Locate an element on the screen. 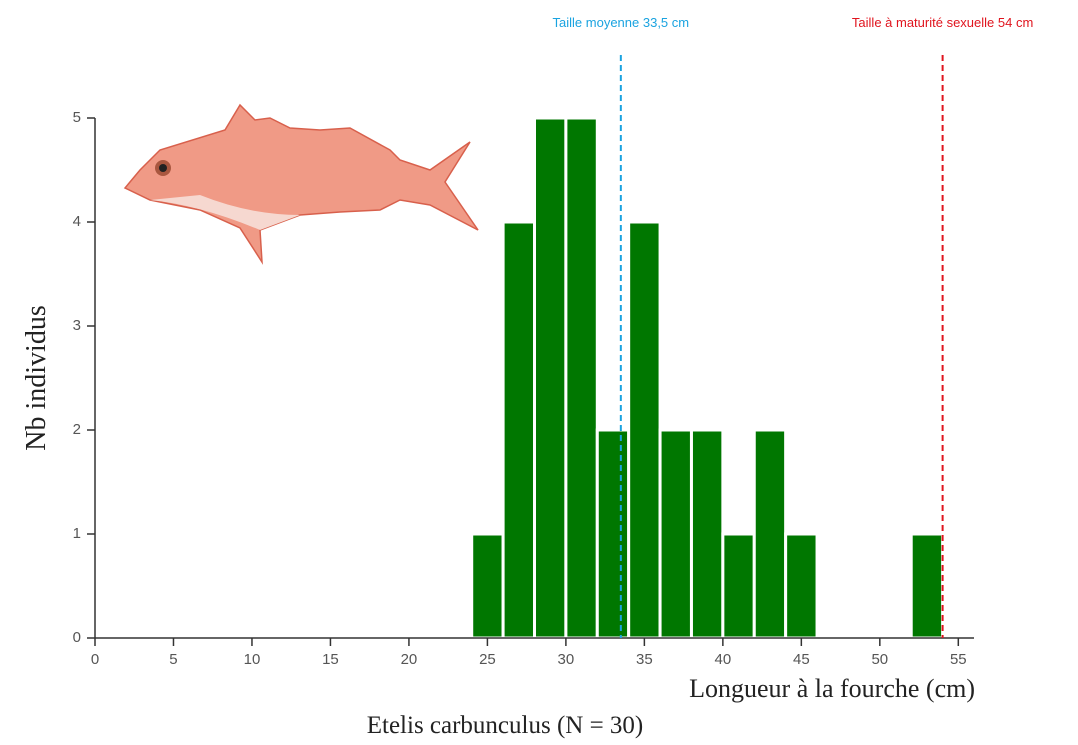  x-tick-label: 55 is located at coordinates (958, 659).